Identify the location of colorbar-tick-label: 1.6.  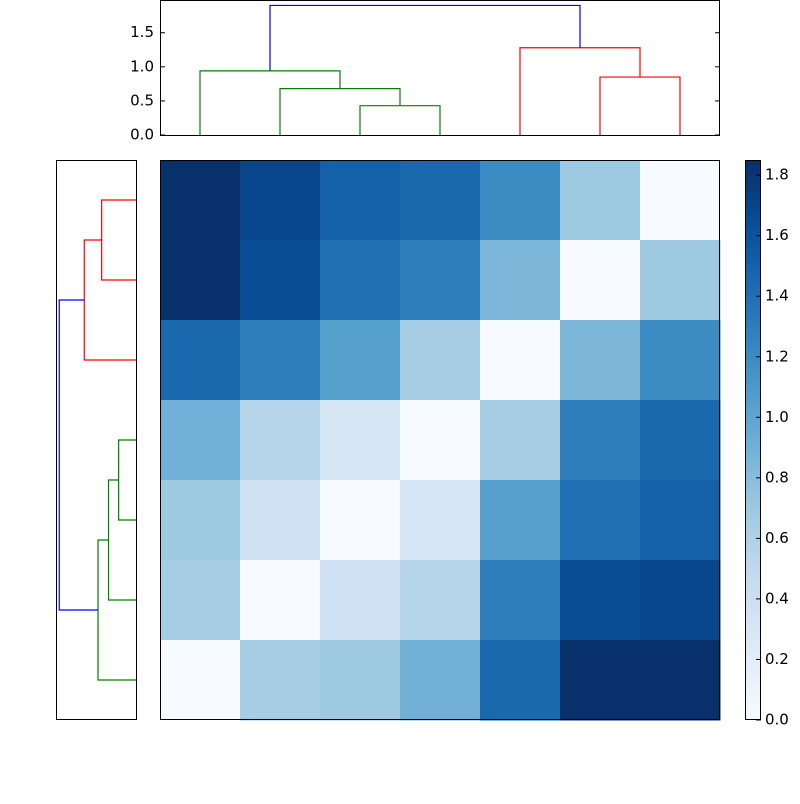
(777, 235).